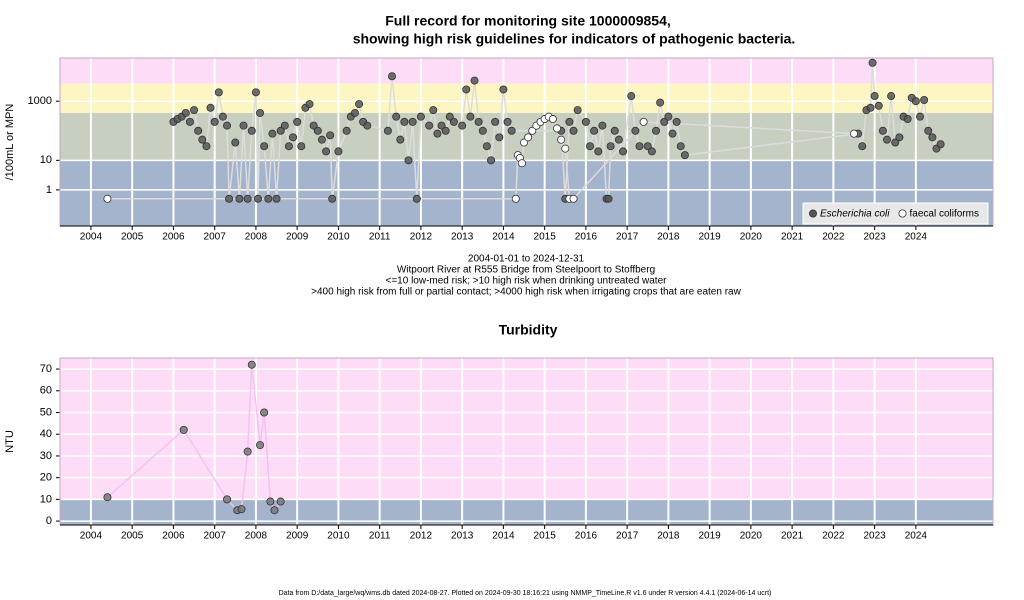  What do you see at coordinates (256, 536) in the screenshot?
I see `x-tick-label: 2008` at bounding box center [256, 536].